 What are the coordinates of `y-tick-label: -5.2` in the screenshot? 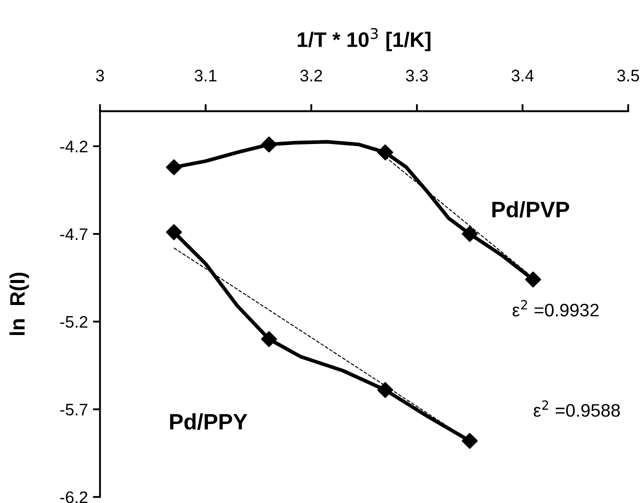 It's located at (74, 322).